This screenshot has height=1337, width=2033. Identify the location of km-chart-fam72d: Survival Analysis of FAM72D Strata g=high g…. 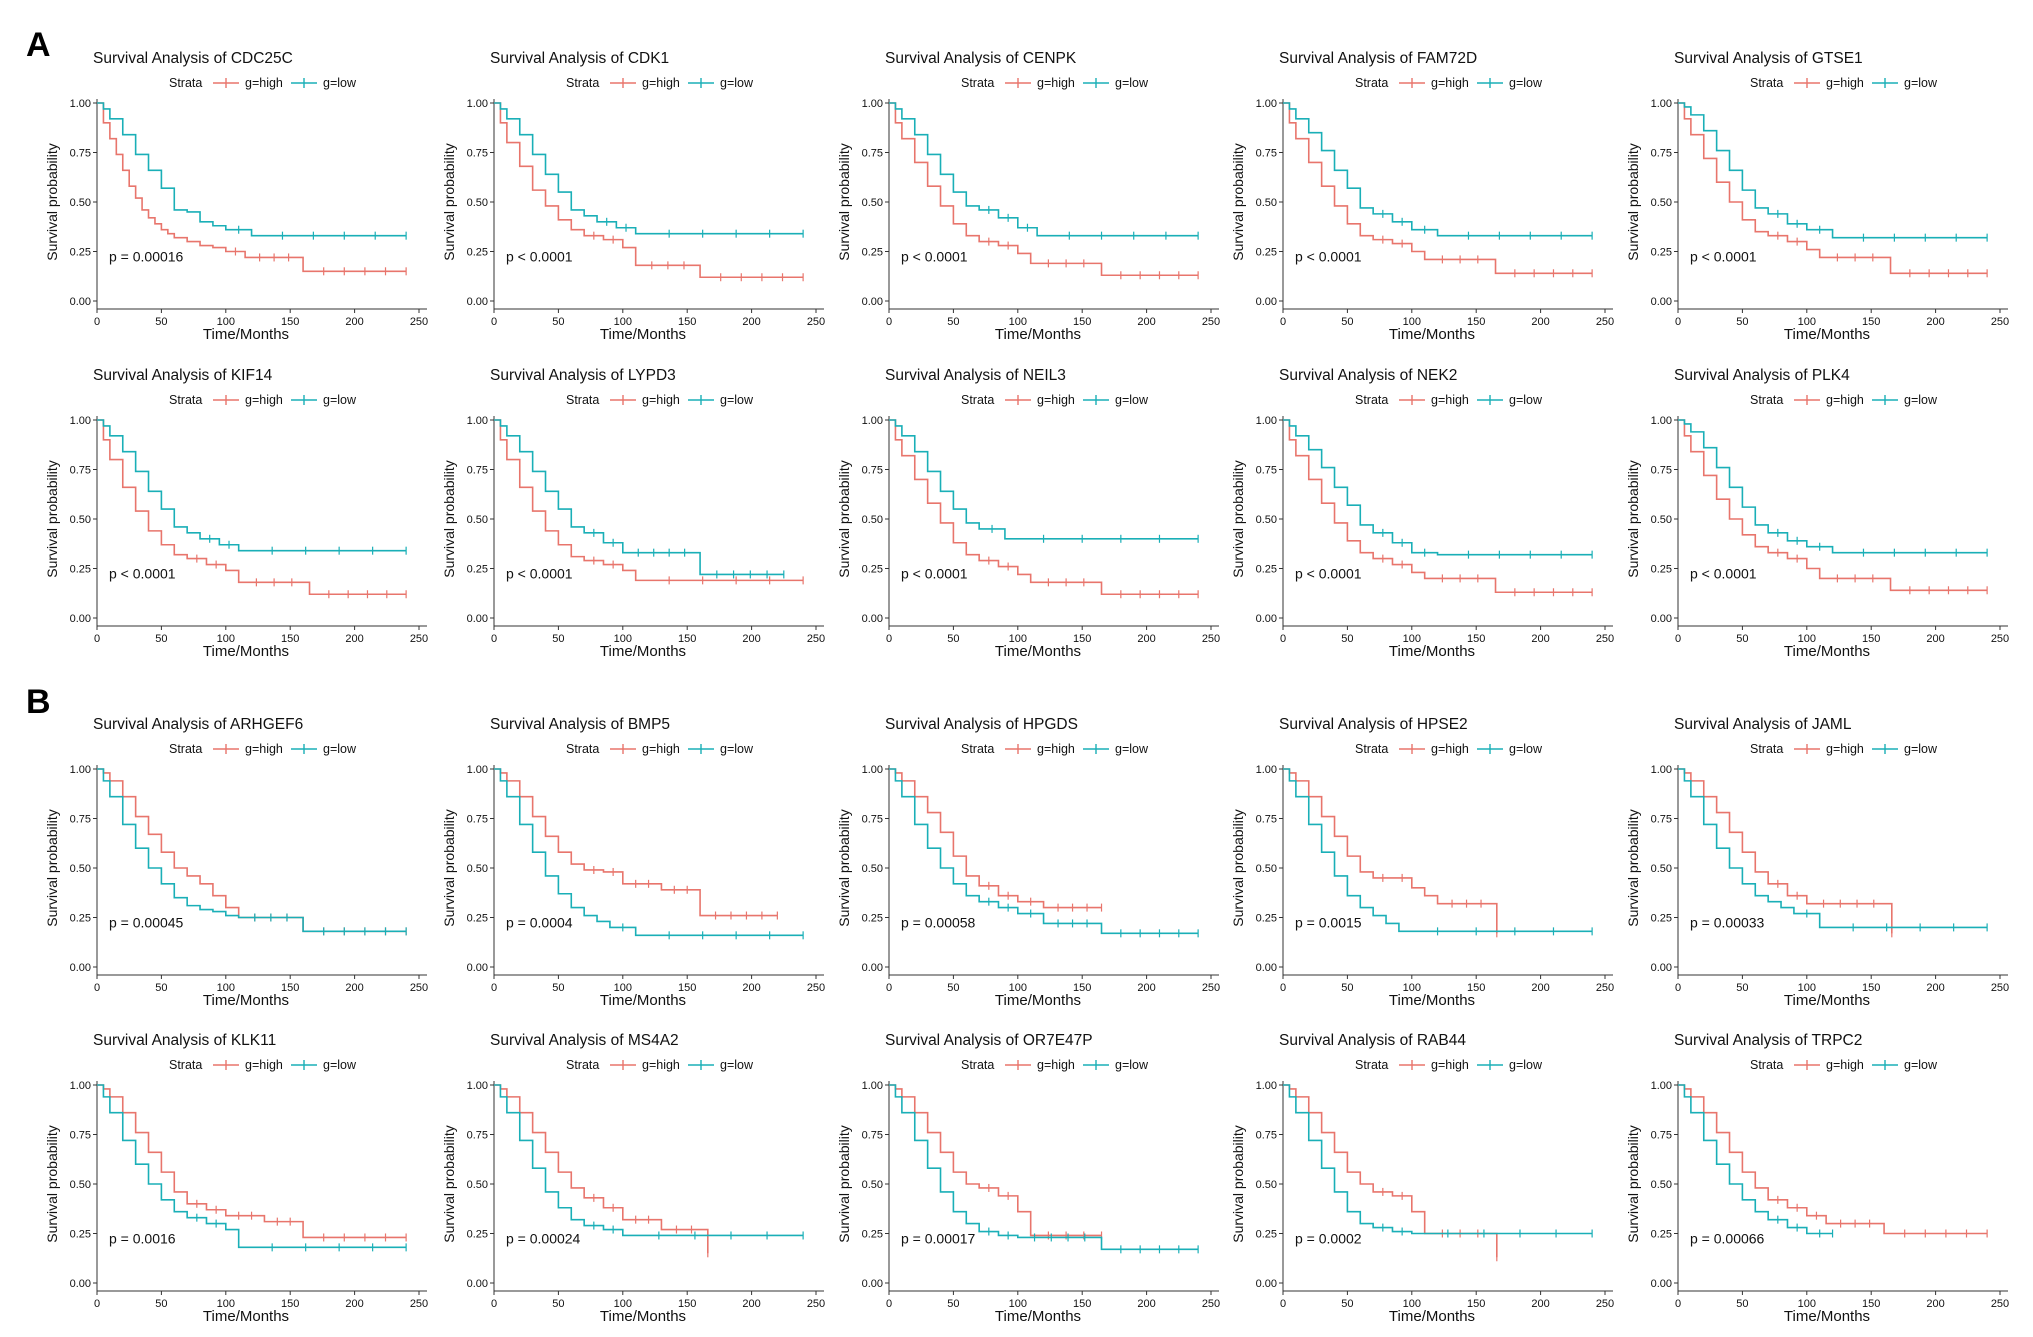
(1422, 196).